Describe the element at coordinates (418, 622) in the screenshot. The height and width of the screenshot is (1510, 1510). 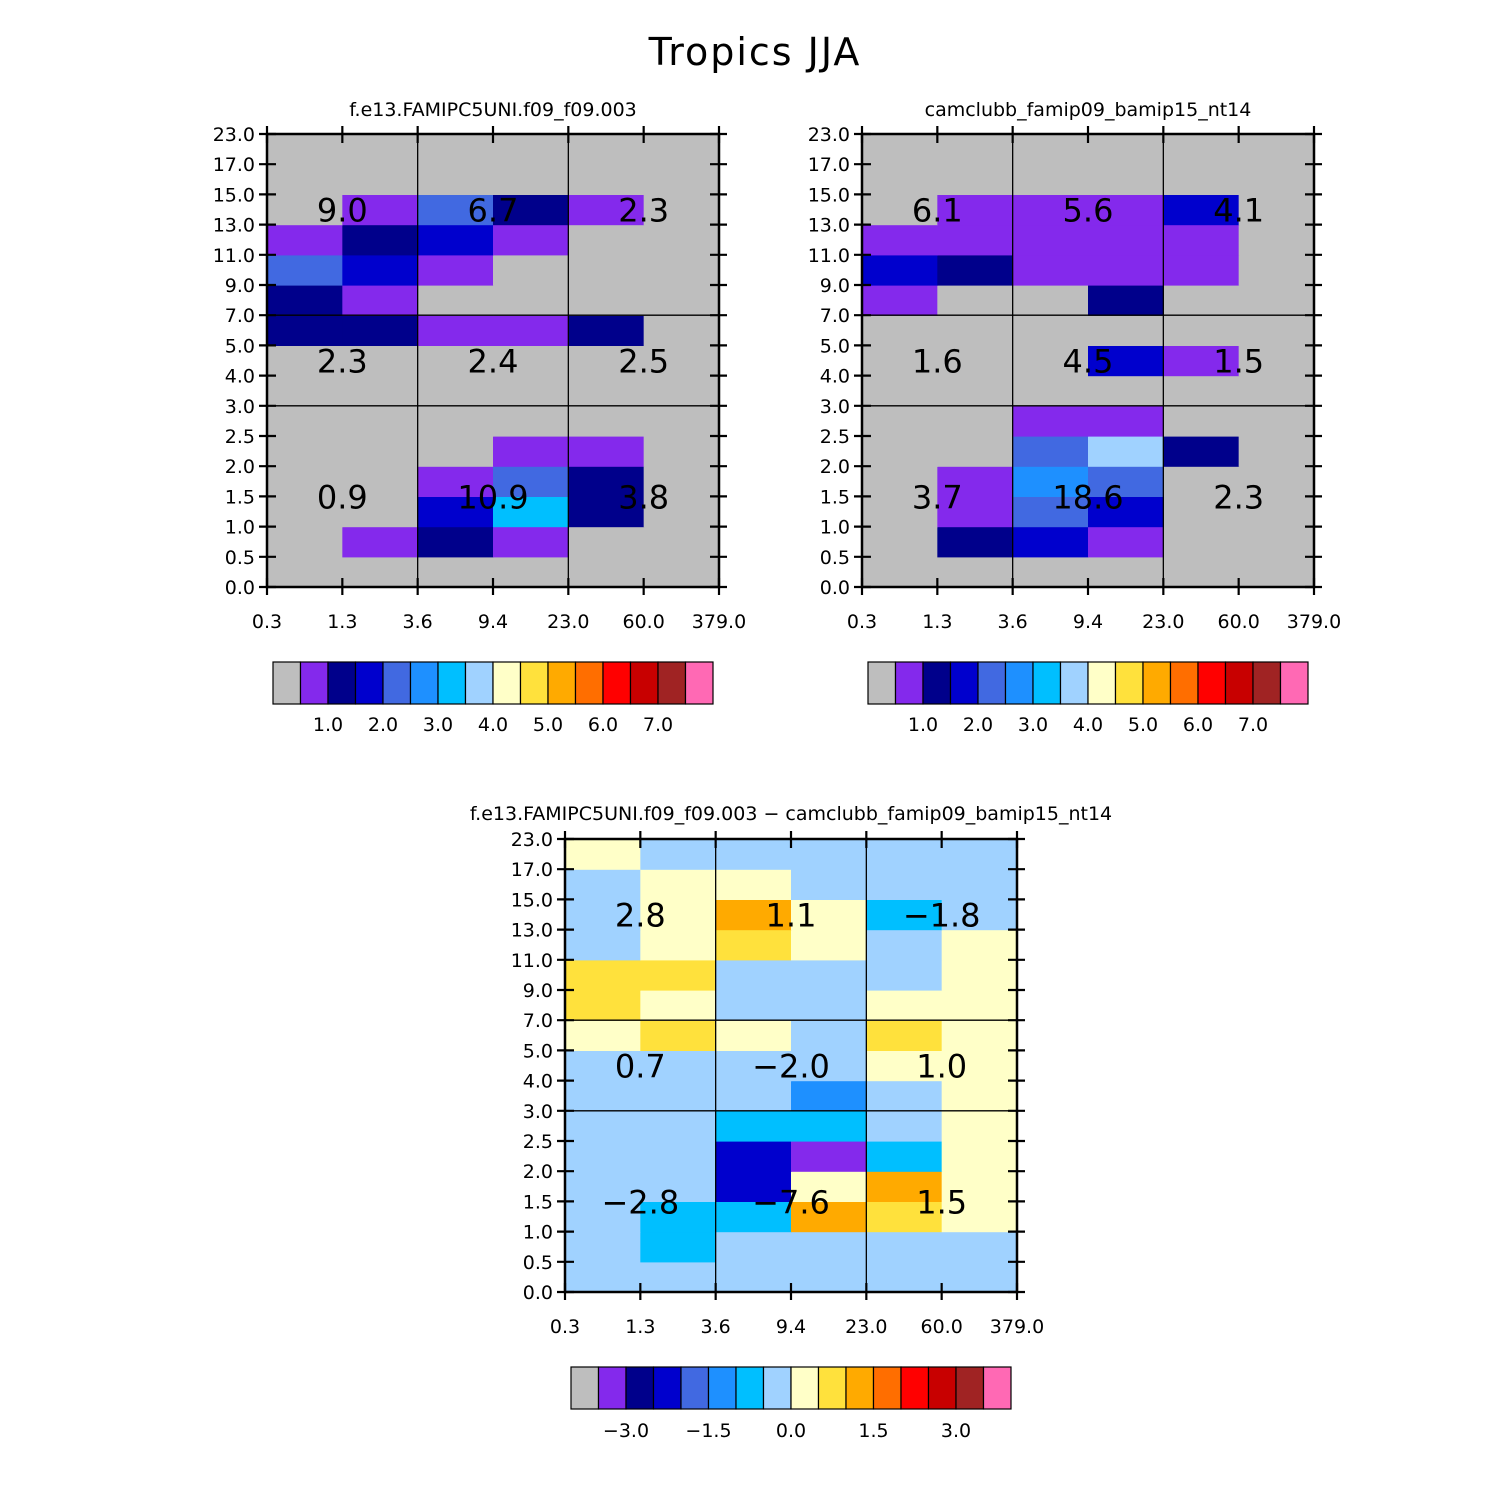
I see `x-tick-label: 3.6` at that location.